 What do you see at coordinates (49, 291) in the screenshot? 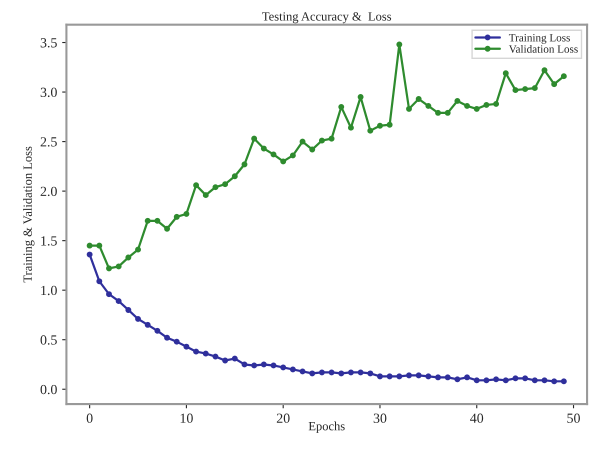
I see `y-tick-label: 1.0` at bounding box center [49, 291].